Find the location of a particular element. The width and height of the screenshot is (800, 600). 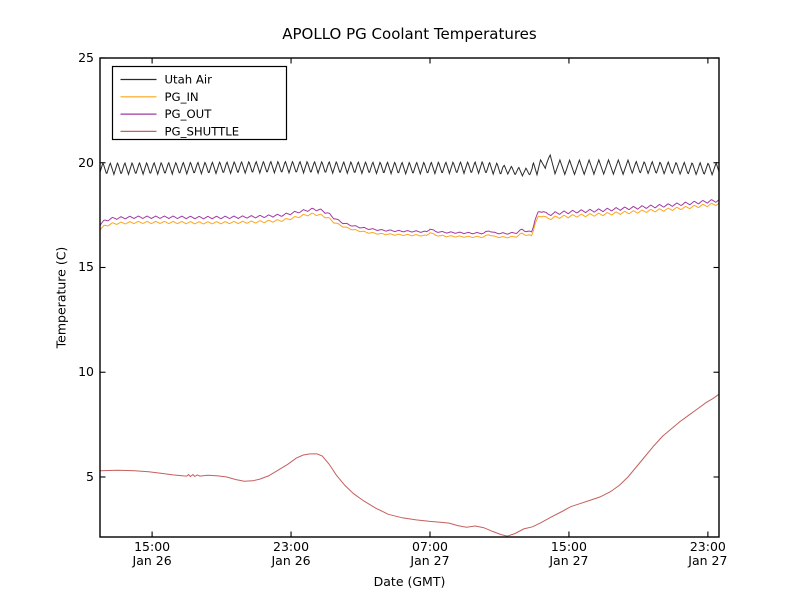

x-tick-label: 15:00 Jan 26 is located at coordinates (152, 553).